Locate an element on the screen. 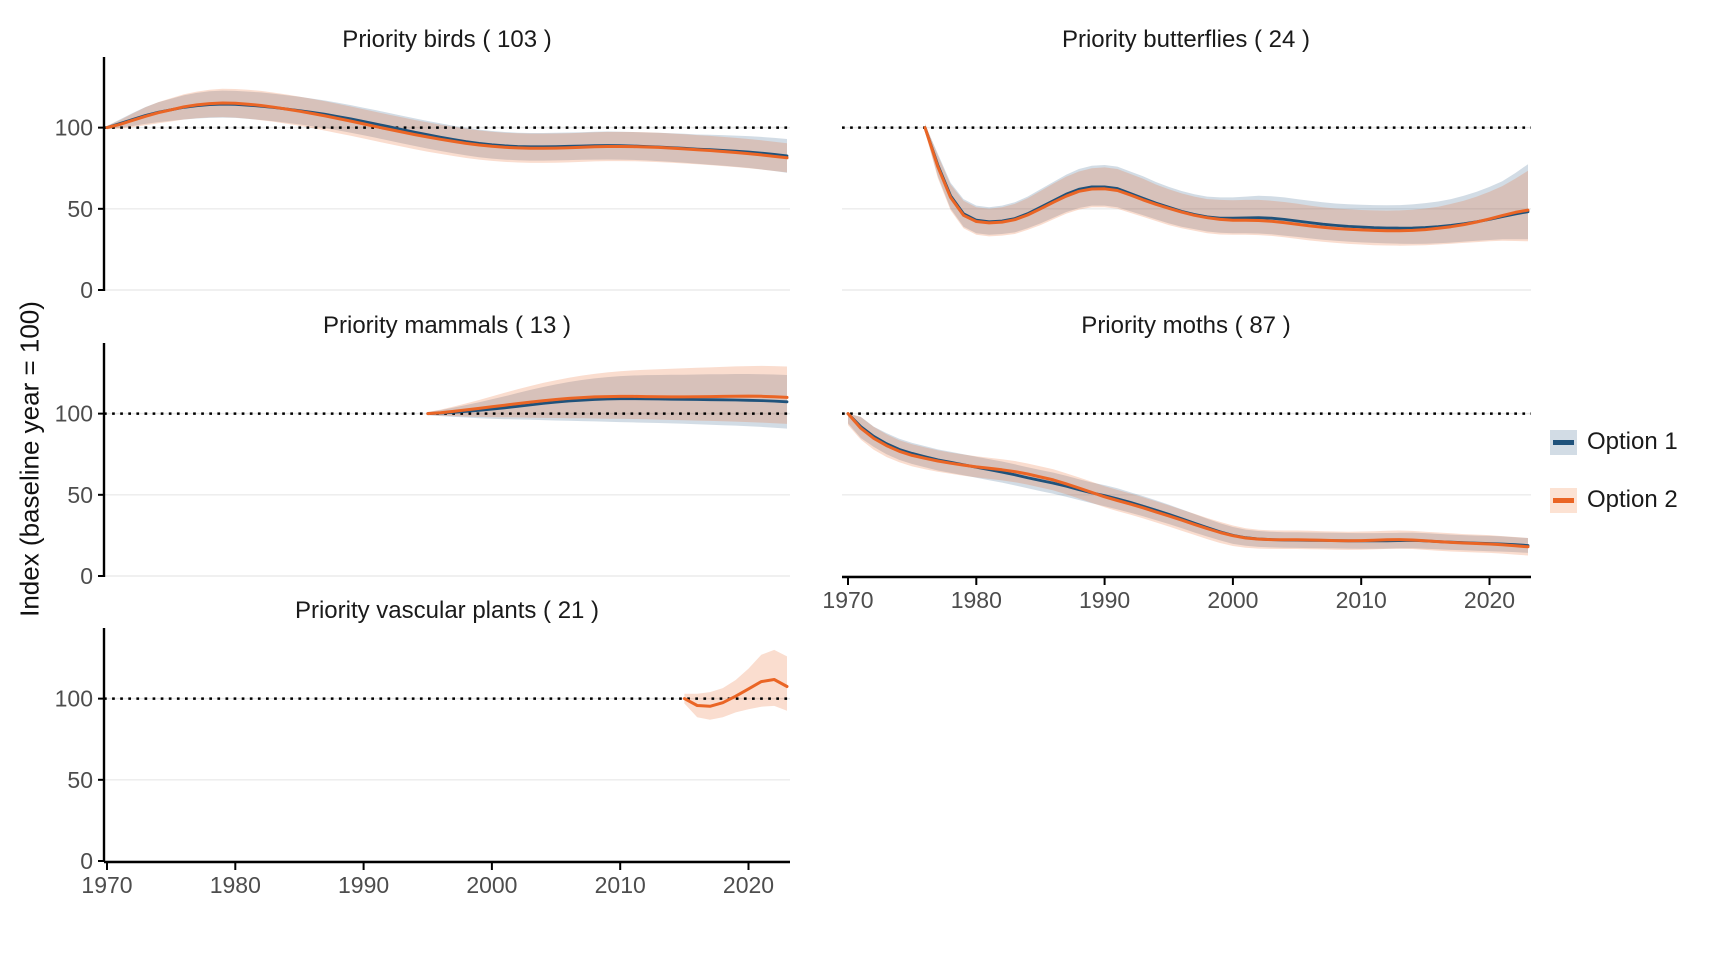 This screenshot has height=960, width=1718. legend-item-option1: Option 1 is located at coordinates (1614, 442).